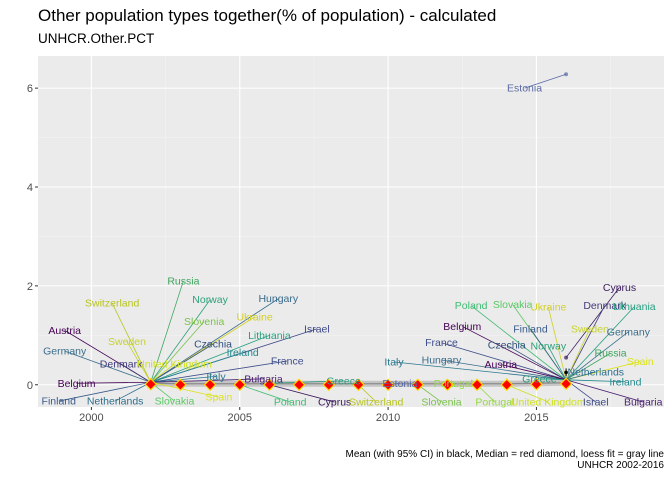  I want to click on point-label: Netherlands, so click(595, 372).